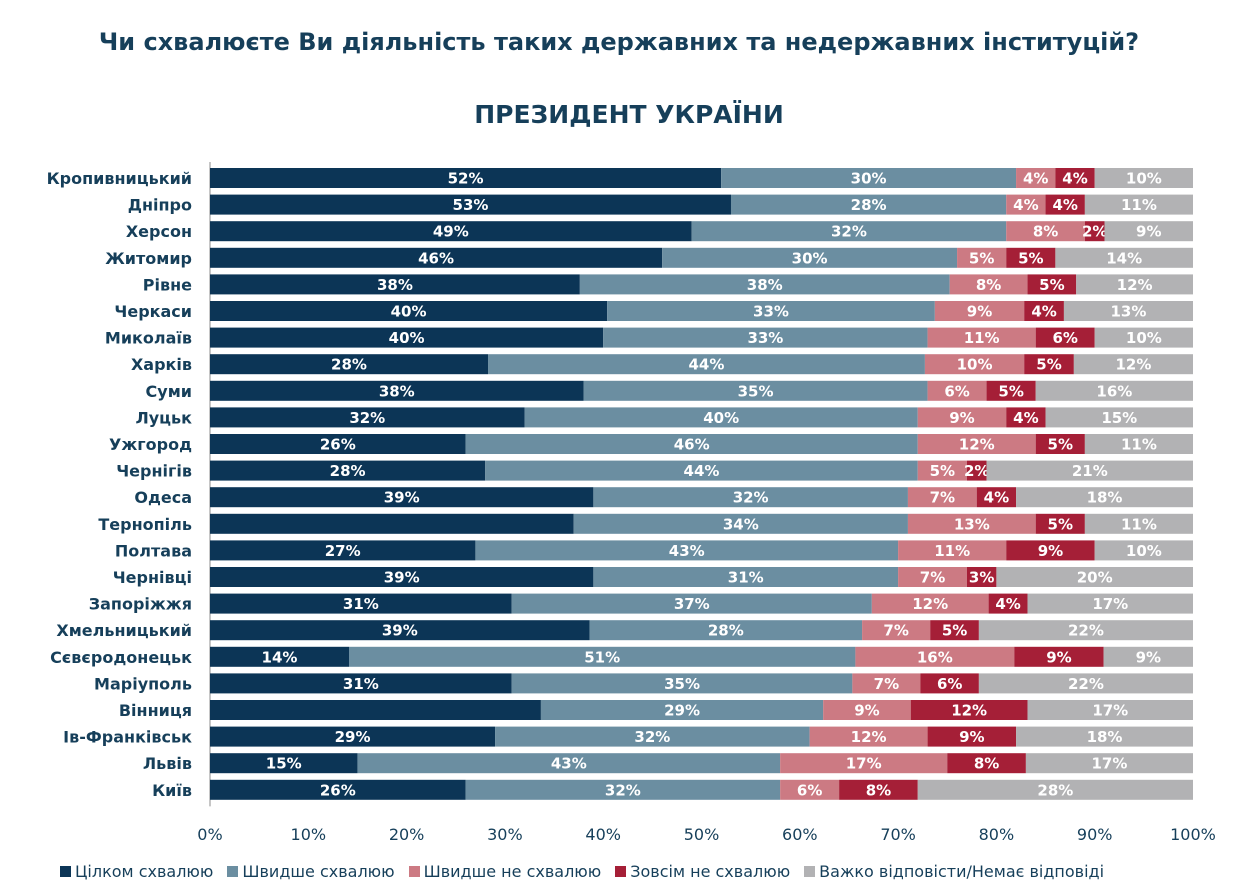 This screenshot has height=893, width=1238. I want to click on data-label: 46%, so click(436, 258).